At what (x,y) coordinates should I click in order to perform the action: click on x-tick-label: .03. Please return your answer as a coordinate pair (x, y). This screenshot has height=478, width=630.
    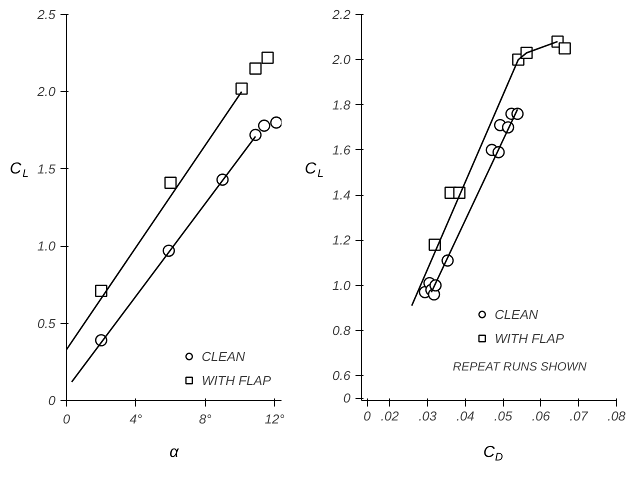
    Looking at the image, I should click on (428, 416).